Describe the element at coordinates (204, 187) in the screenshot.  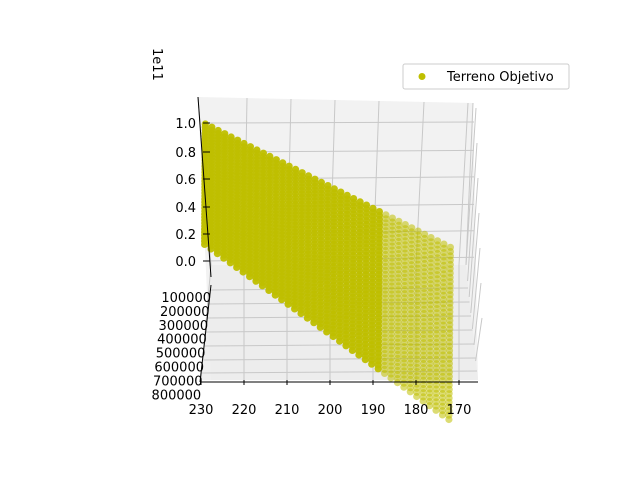
I see `z-axis-line` at that location.